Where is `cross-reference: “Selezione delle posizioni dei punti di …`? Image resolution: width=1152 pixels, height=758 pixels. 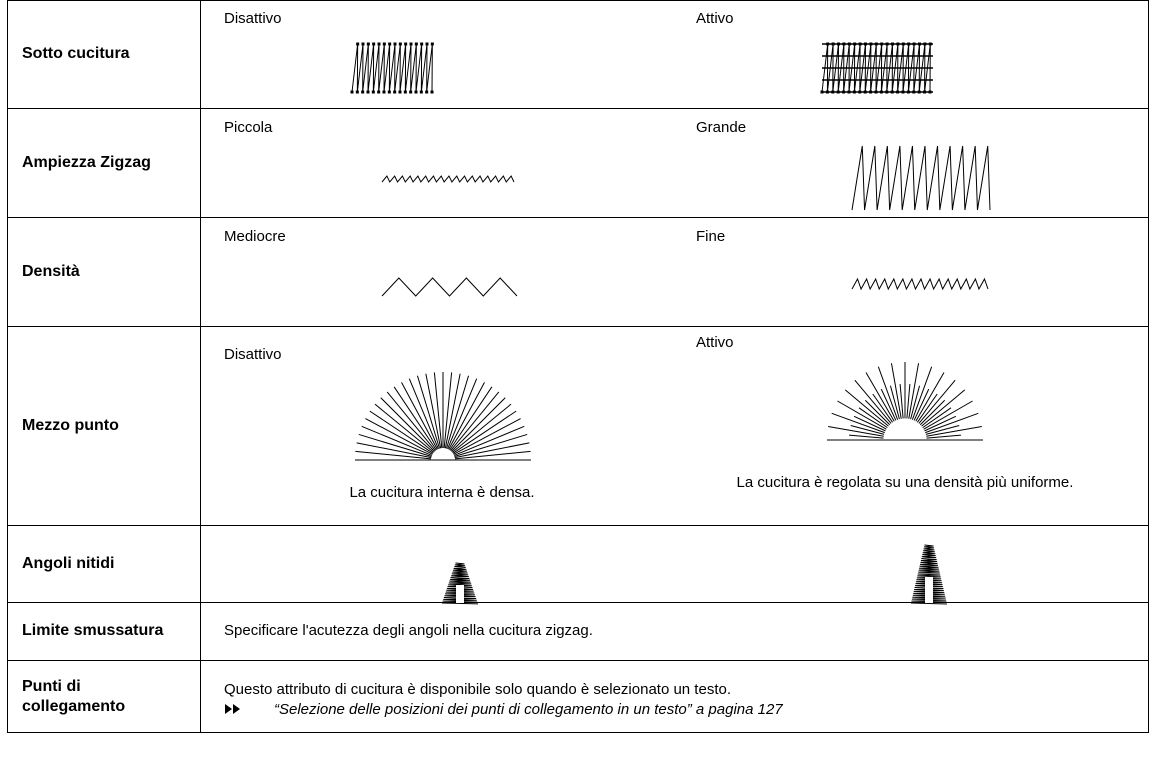
cross-reference: “Selezione delle posizioni dei punti di … is located at coordinates (528, 709).